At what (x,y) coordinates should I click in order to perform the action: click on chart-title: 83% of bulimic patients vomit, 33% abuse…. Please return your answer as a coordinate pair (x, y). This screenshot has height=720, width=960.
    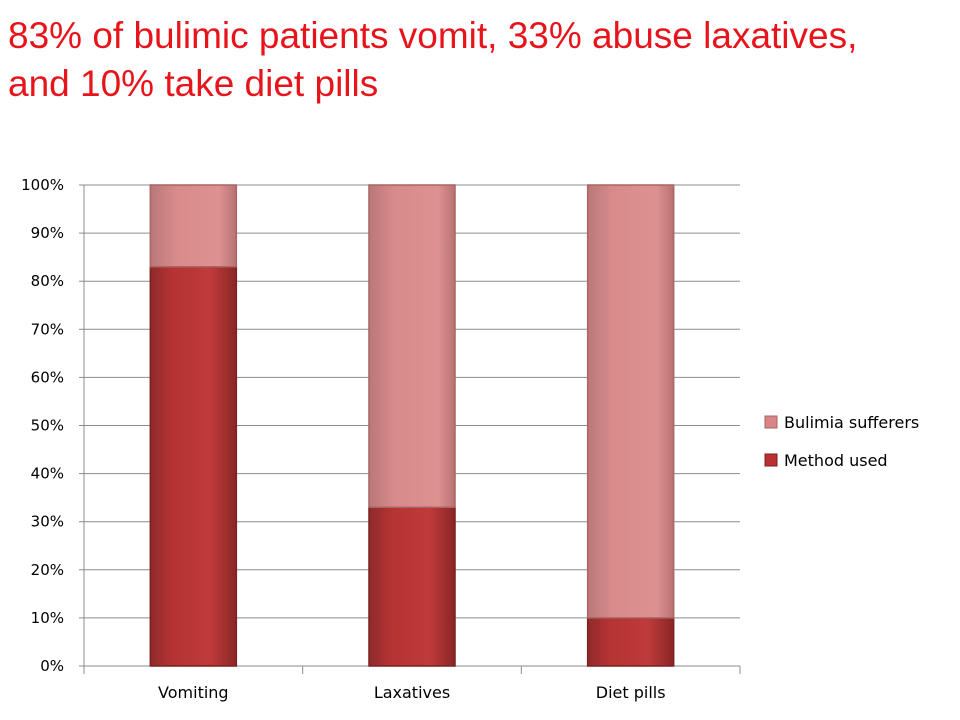
    Looking at the image, I should click on (433, 59).